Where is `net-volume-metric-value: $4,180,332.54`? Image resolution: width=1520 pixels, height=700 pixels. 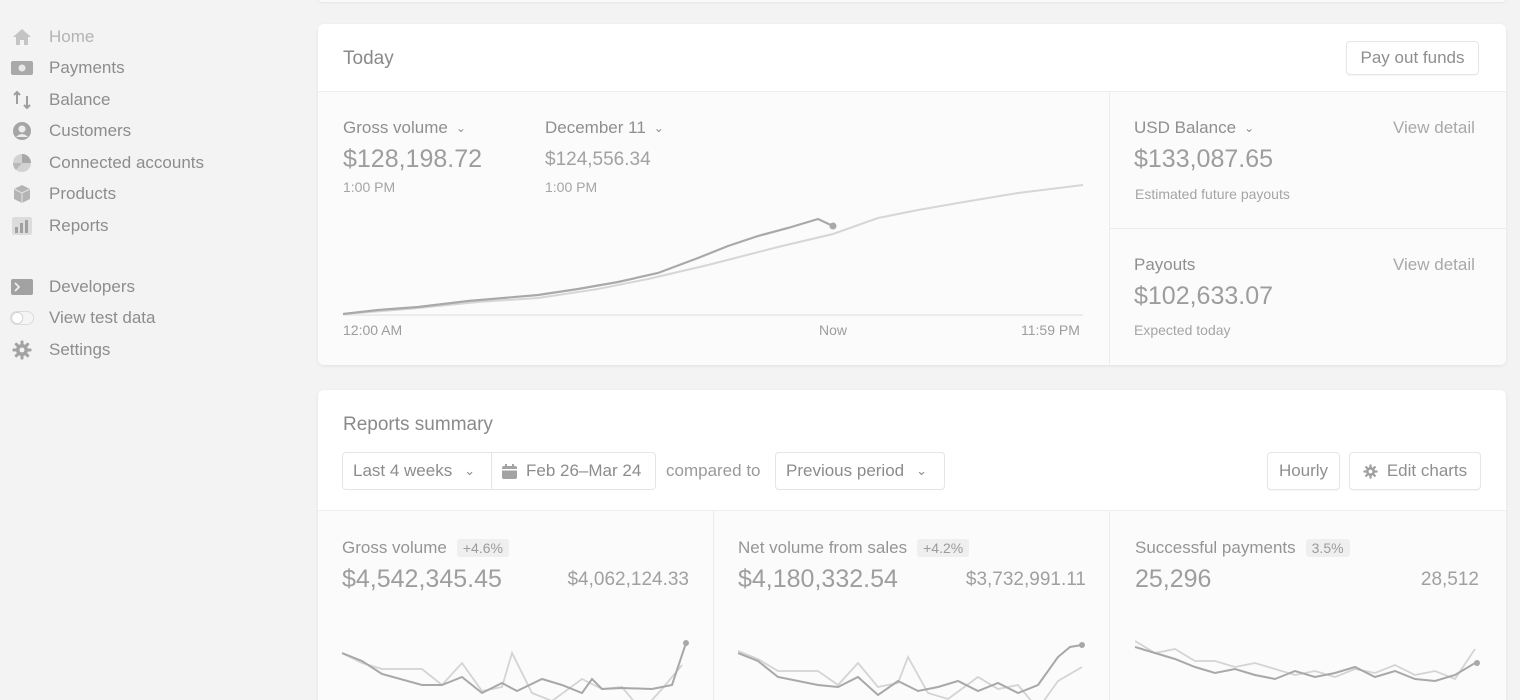 net-volume-metric-value: $4,180,332.54 is located at coordinates (818, 579).